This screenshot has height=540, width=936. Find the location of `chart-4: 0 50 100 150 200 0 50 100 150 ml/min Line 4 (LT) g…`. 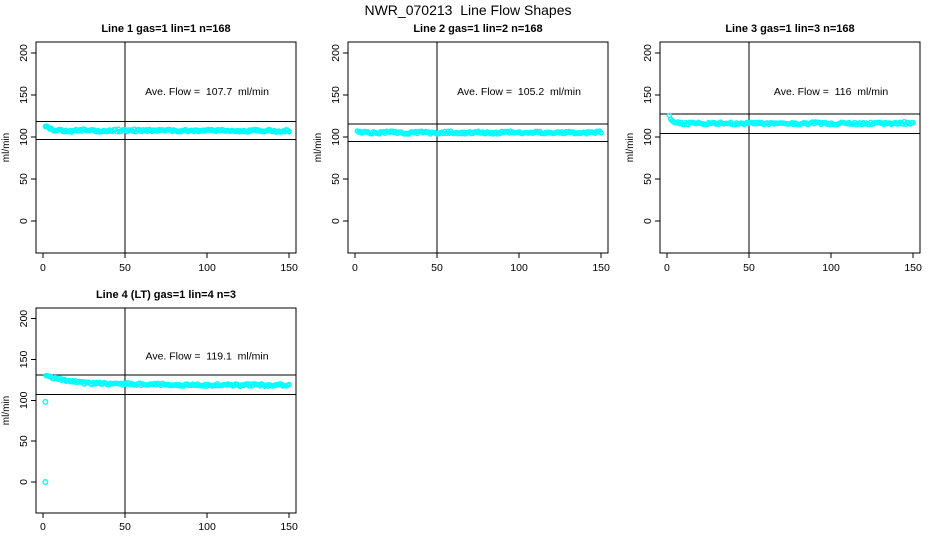

chart-4: 0 50 100 150 200 0 50 100 150 ml/min Line 4 (LT) g… is located at coordinates (149, 411).